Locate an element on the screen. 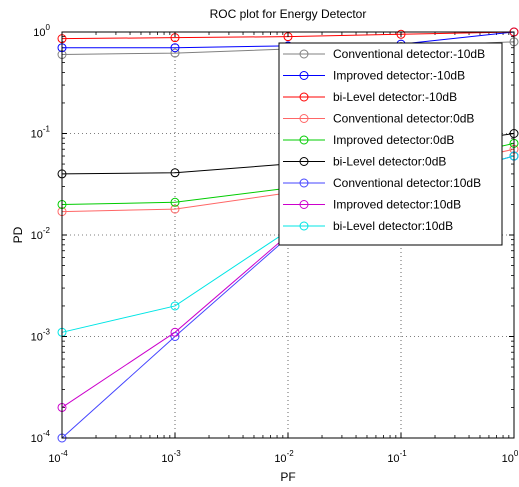 The image size is (519, 487). legend-entry-1: Conventional detector:-10dB is located at coordinates (384, 54).